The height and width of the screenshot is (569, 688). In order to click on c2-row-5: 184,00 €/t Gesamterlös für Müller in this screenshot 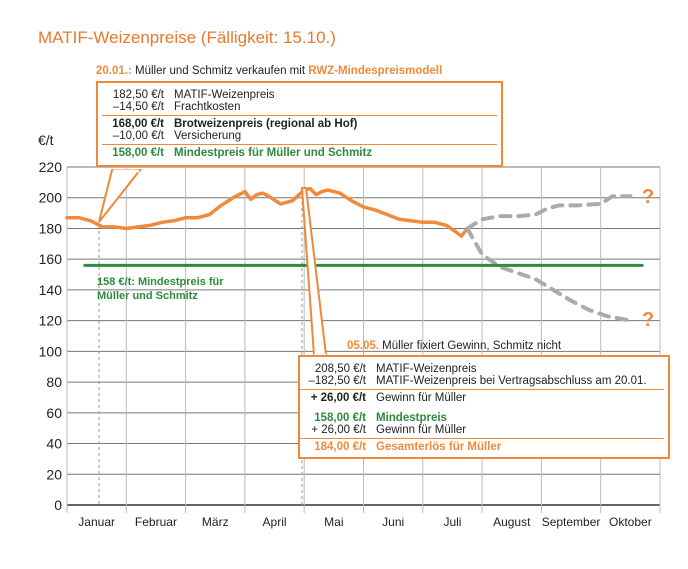, I will do `click(408, 447)`.